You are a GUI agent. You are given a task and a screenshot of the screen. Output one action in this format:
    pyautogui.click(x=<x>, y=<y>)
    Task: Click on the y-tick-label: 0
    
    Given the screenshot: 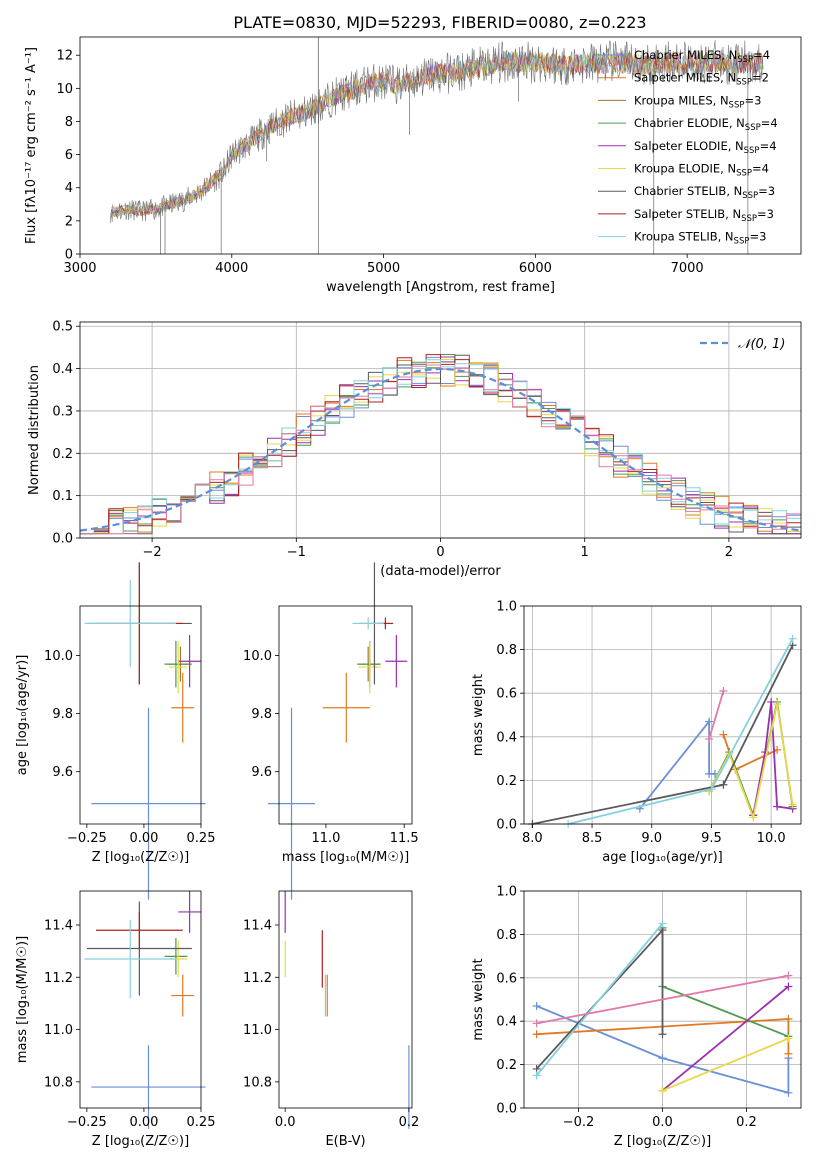 What is the action you would take?
    pyautogui.click(x=69, y=255)
    